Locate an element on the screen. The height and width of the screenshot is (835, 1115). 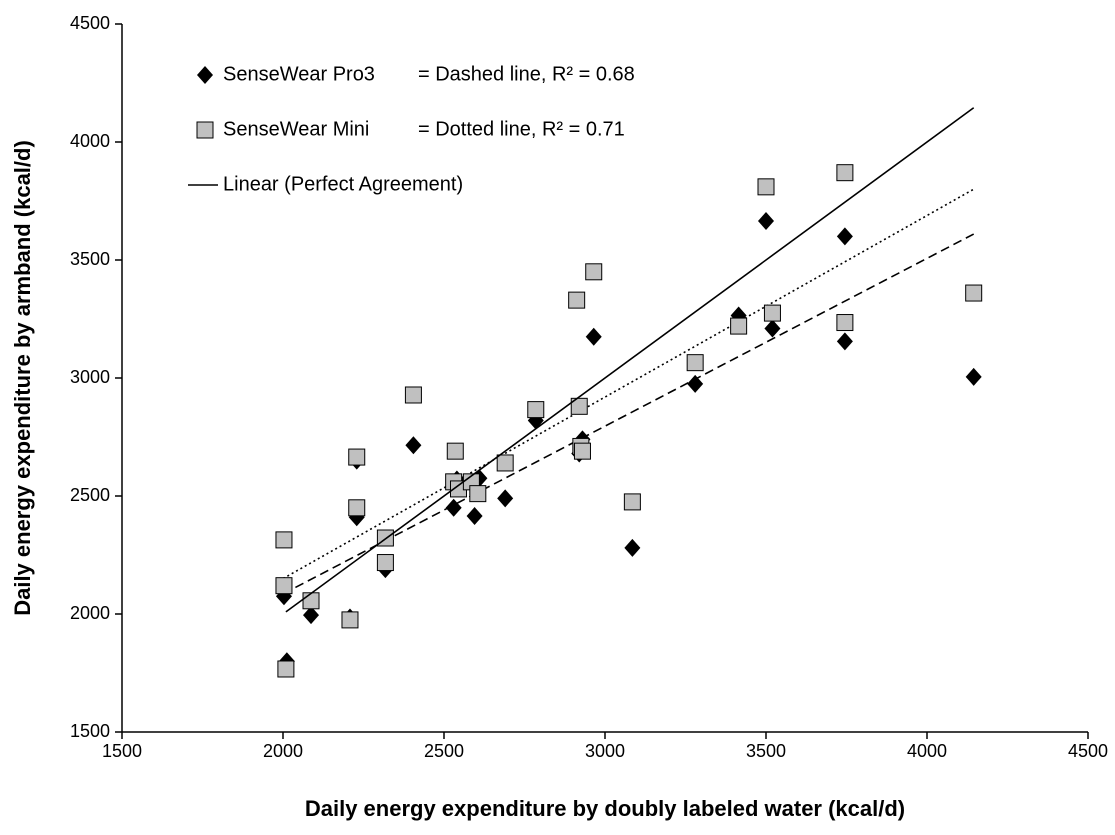
y-tick-label: 2000 is located at coordinates (90, 613).